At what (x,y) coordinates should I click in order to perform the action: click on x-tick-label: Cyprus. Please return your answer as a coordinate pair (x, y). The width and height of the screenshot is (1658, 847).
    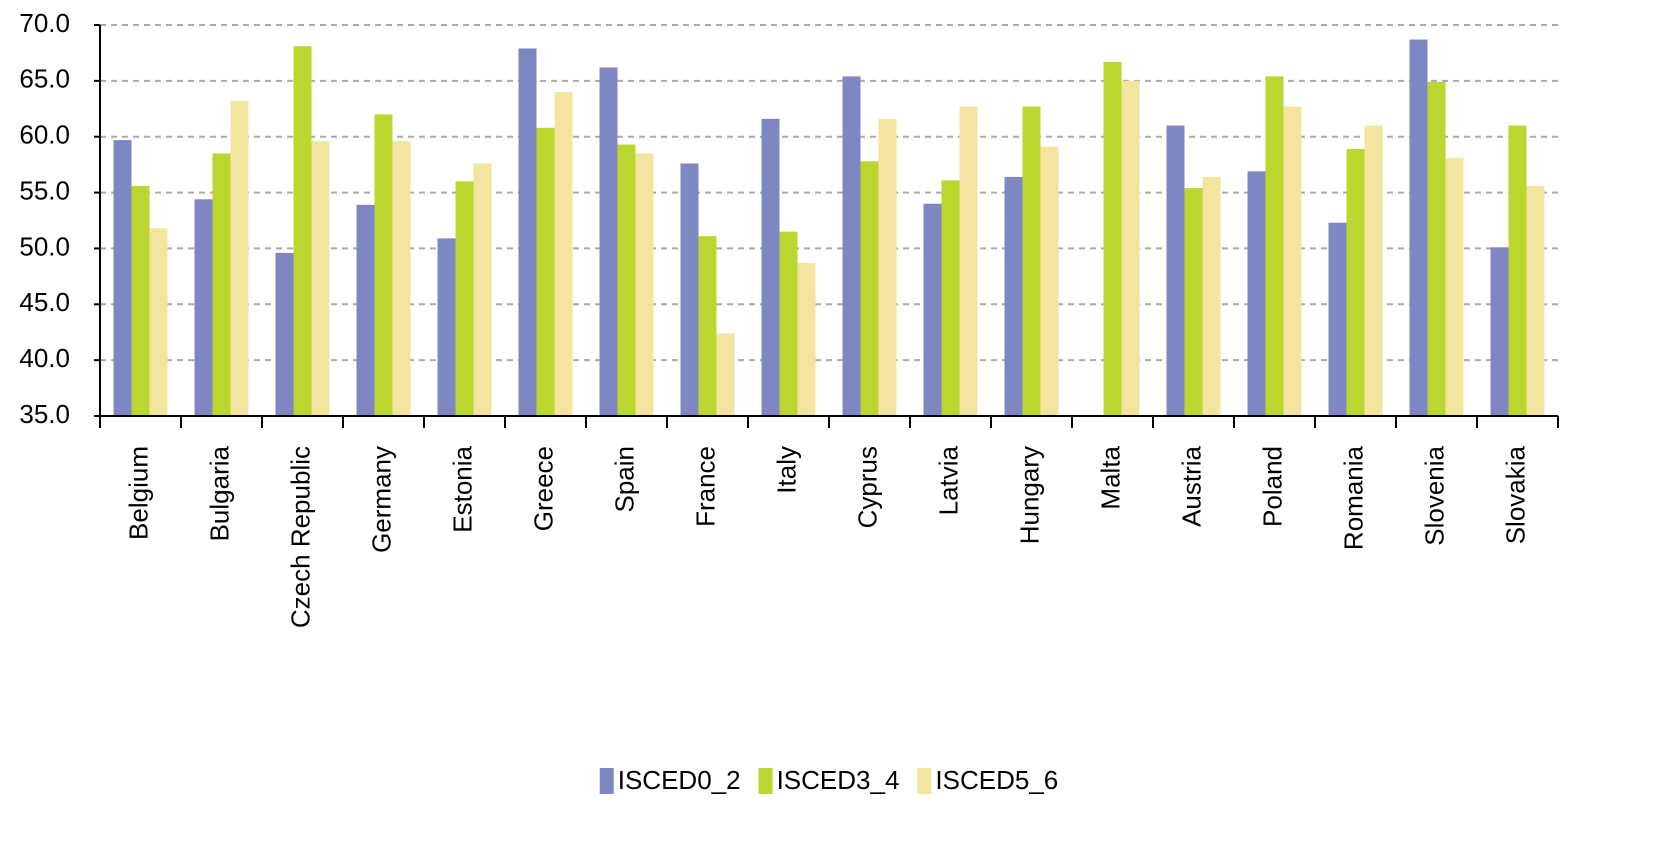
    Looking at the image, I should click on (867, 487).